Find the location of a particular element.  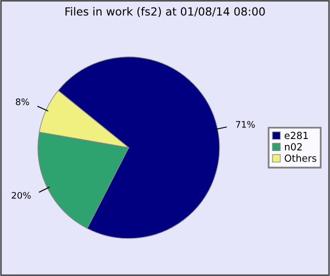

legend-label: e281 is located at coordinates (296, 136).